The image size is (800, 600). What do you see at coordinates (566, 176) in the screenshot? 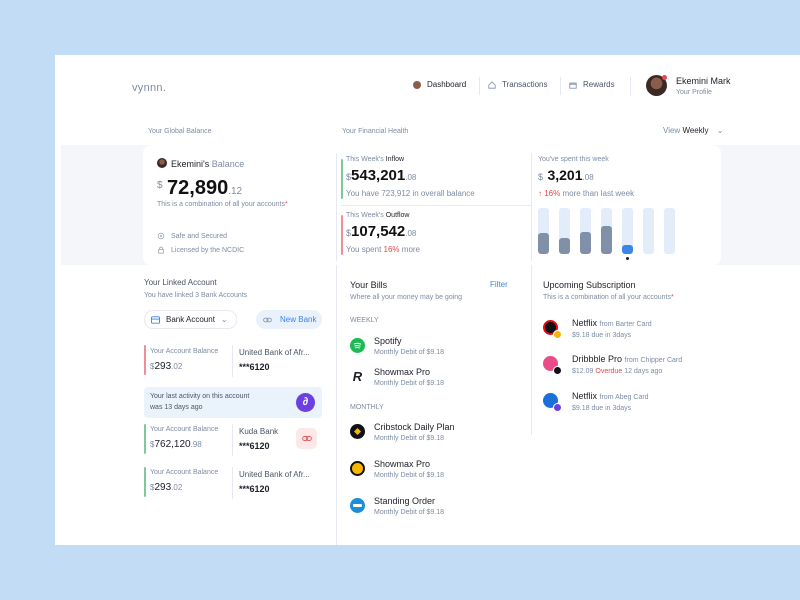
I see `spent-amount-row: $ 3,201.08` at bounding box center [566, 176].